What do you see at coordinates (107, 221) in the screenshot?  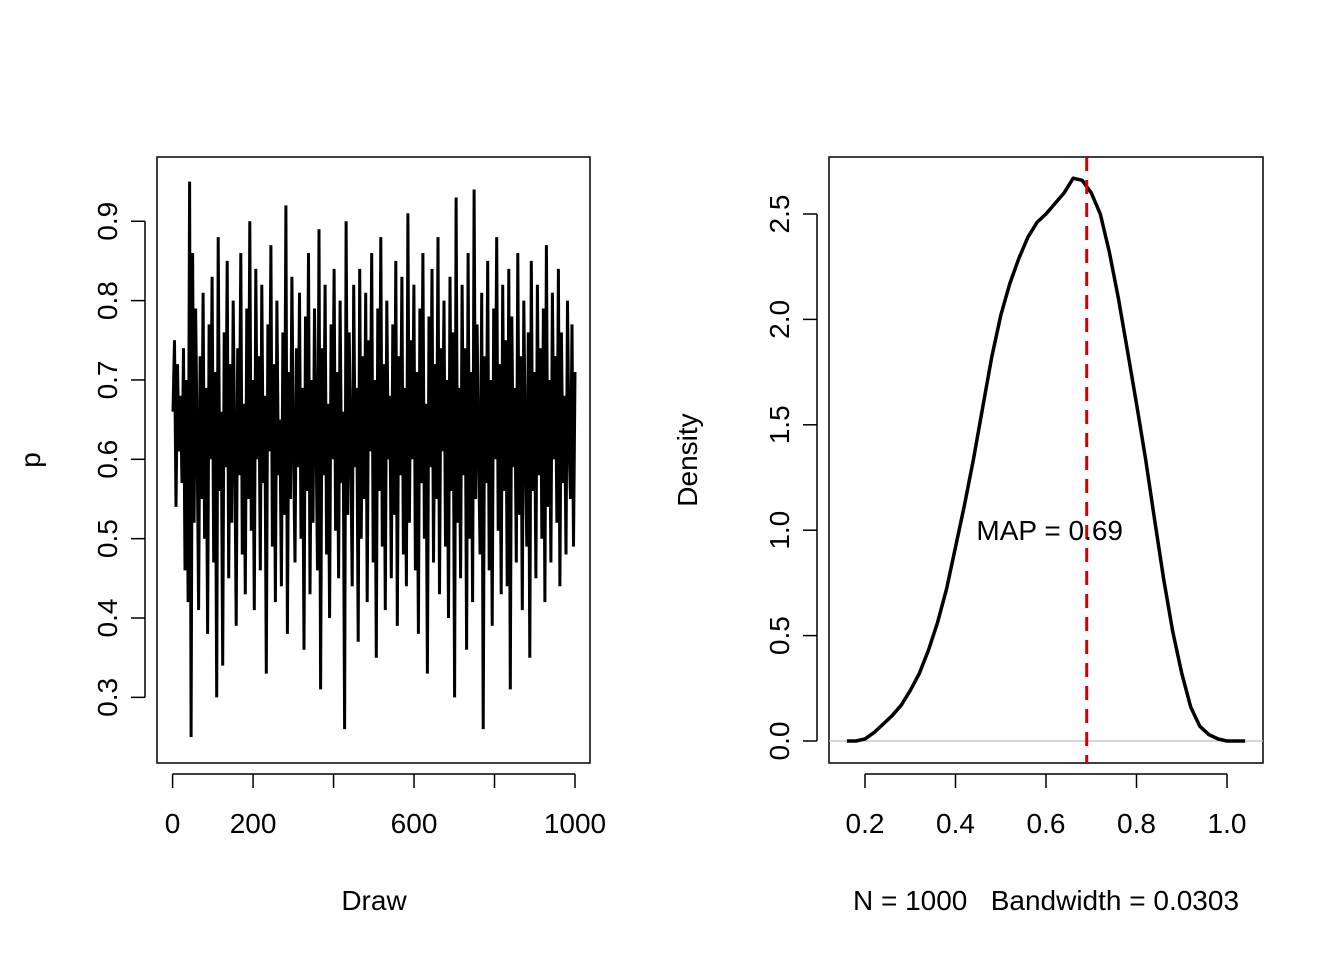 I see `trace-y-tick-label: 0.9` at bounding box center [107, 221].